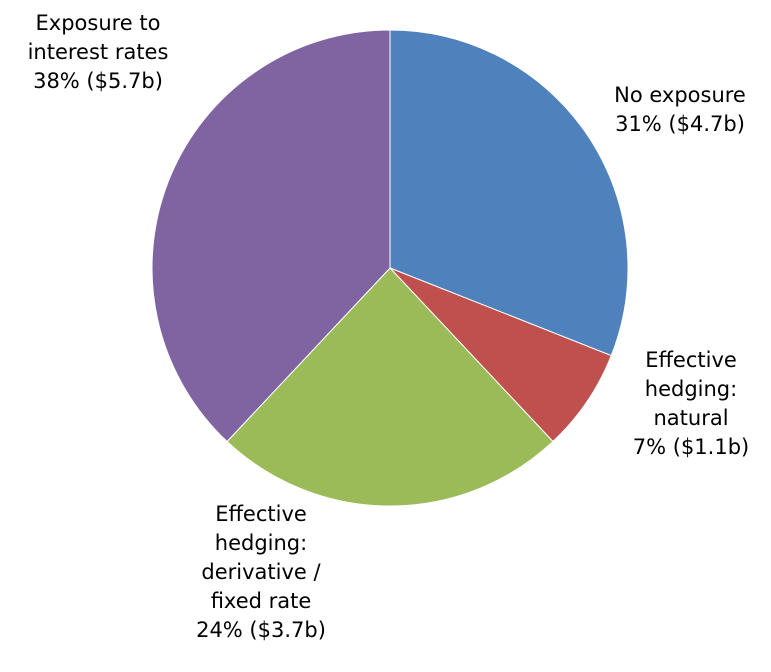  I want to click on slice-label-line: Exposure to, so click(98, 23).